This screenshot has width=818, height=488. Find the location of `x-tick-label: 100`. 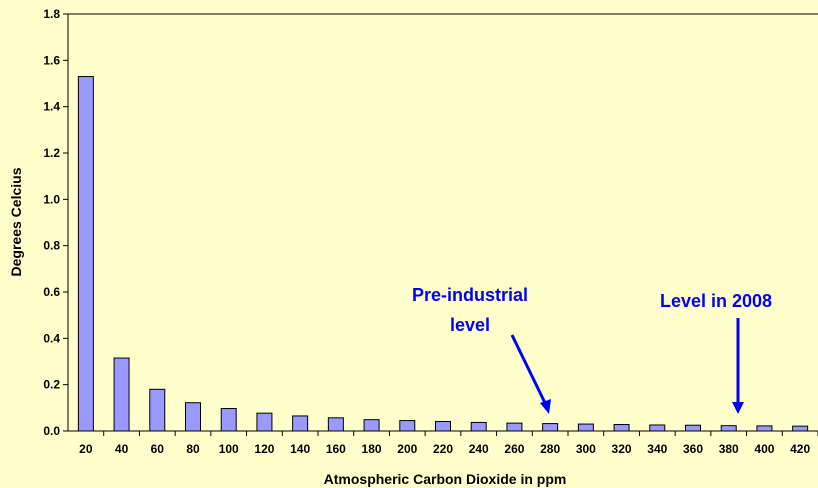

x-tick-label: 100 is located at coordinates (229, 449).